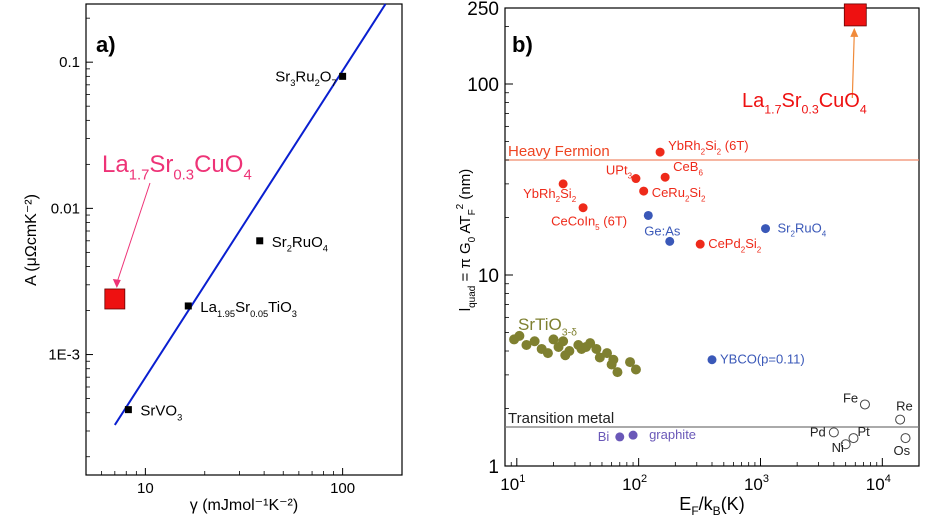 The height and width of the screenshot is (526, 926). What do you see at coordinates (247, 176) in the screenshot?
I see `panel-a-highlight-label-sub: 4` at bounding box center [247, 176].